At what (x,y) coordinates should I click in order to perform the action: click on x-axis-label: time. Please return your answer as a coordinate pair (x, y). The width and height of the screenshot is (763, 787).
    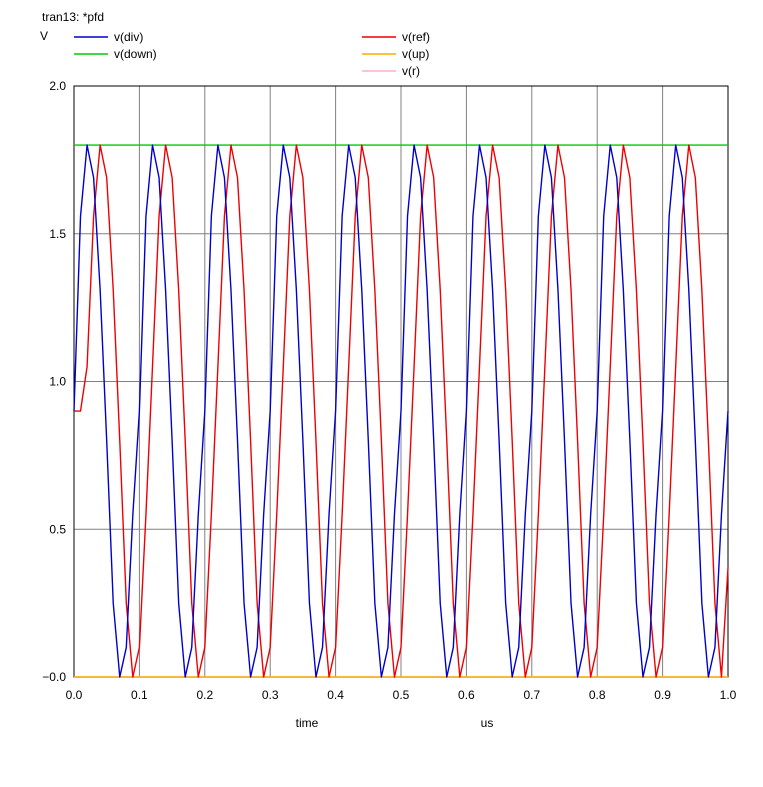
    Looking at the image, I should click on (307, 723).